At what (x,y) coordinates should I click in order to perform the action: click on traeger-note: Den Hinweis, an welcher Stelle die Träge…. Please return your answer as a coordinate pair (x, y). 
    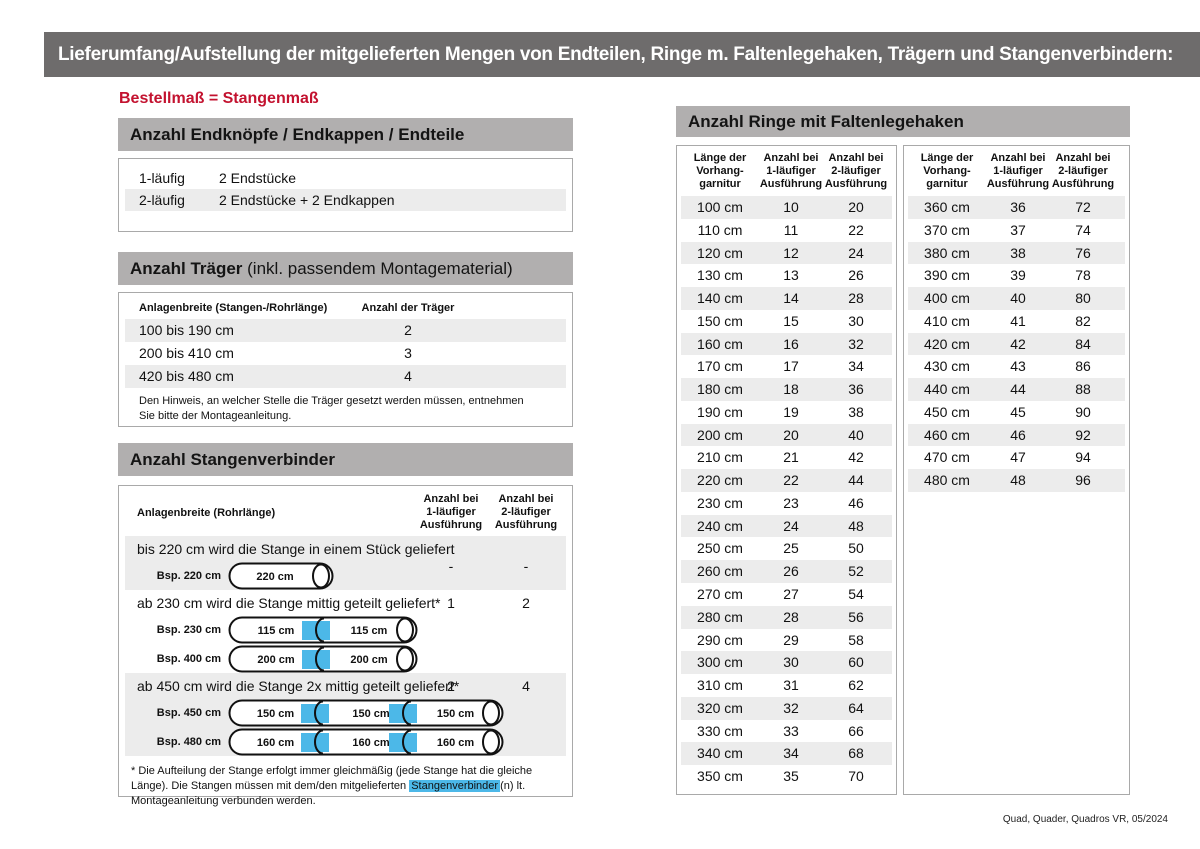
    Looking at the image, I should click on (331, 408).